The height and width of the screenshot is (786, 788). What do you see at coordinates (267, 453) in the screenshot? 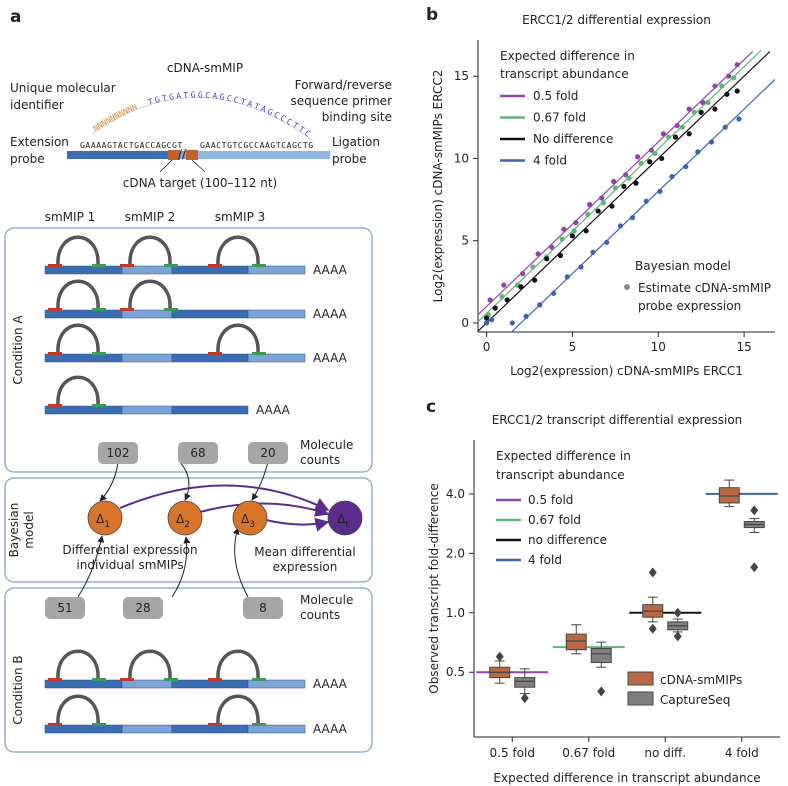
I see `count: 20` at bounding box center [267, 453].